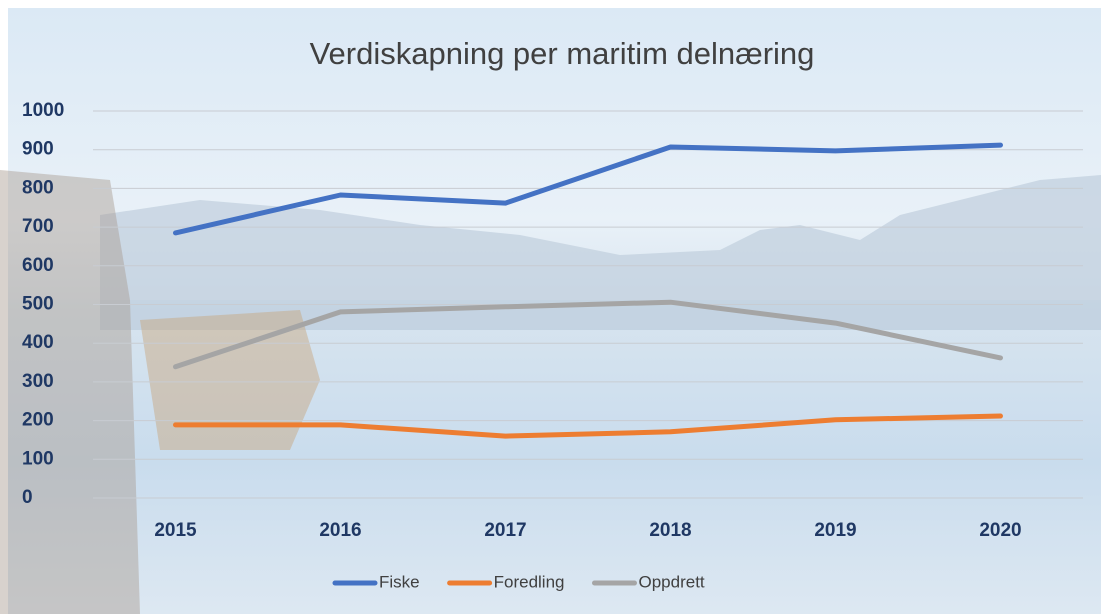  Describe the element at coordinates (38, 420) in the screenshot. I see `y-tick-label: 200` at that location.